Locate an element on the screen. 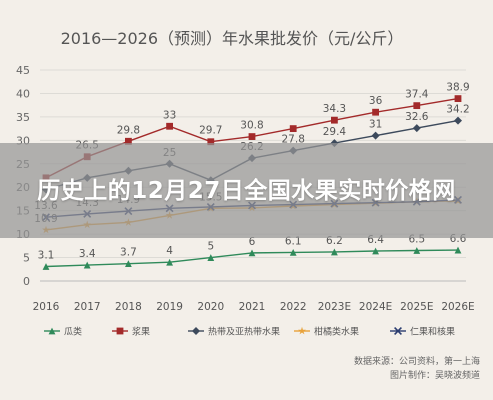  x-tick-label: 2023E is located at coordinates (334, 307).